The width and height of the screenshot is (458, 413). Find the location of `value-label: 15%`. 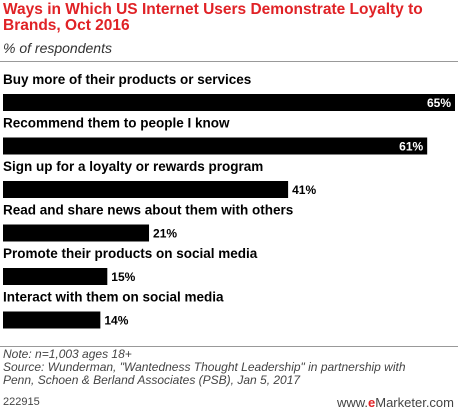

value-label: 15% is located at coordinates (123, 277).